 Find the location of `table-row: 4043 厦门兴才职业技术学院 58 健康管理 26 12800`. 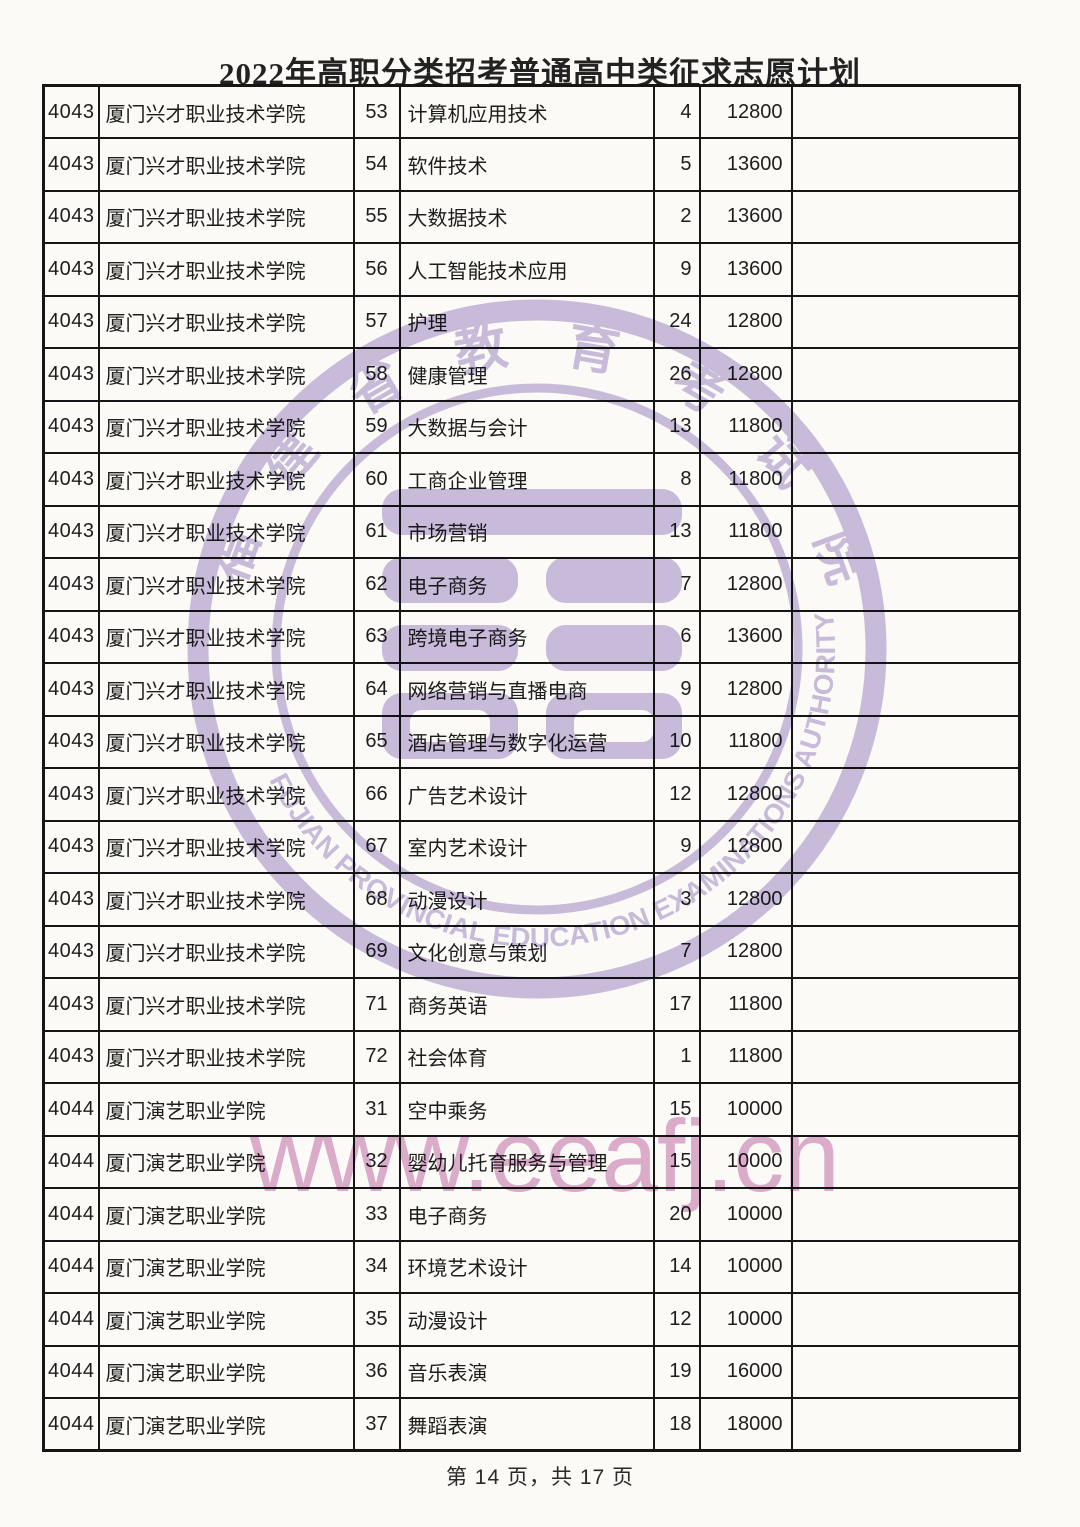

table-row: 4043 厦门兴才职业技术学院 58 健康管理 26 12800 is located at coordinates (531, 374).